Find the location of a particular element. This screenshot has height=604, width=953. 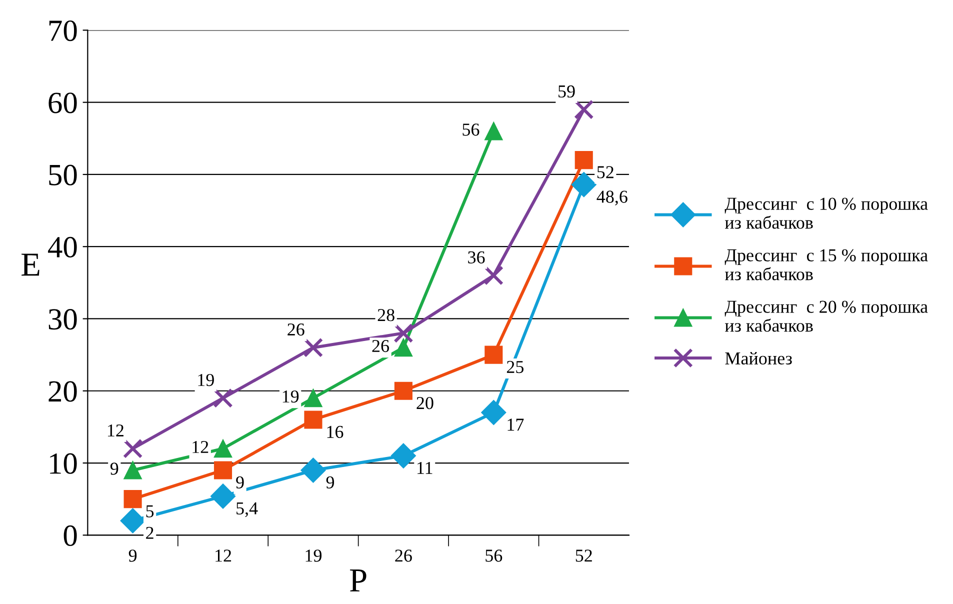

y-tick-label: 70 is located at coordinates (63, 31).